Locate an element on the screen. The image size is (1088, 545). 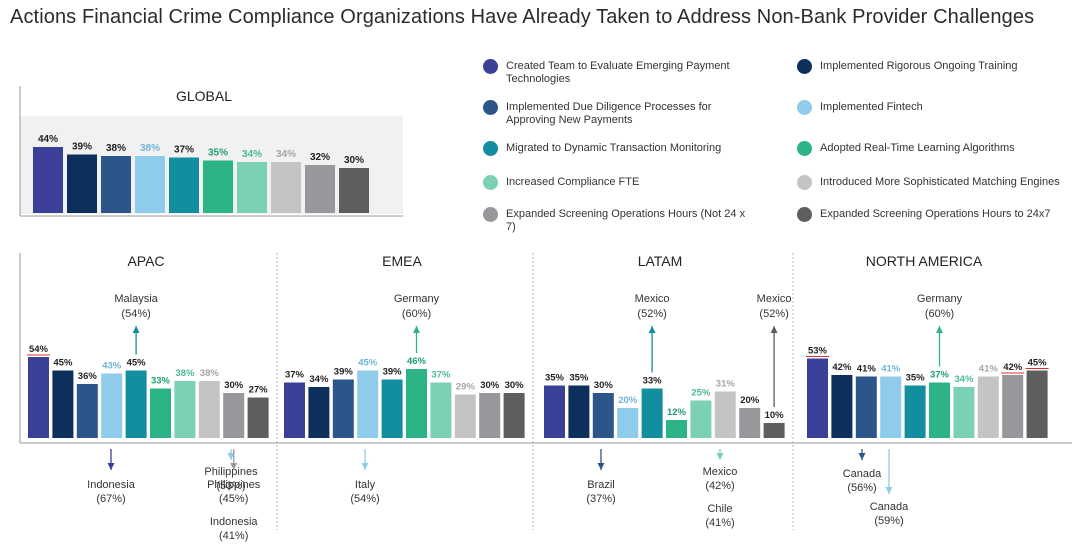
data-label: 43% is located at coordinates (112, 366).